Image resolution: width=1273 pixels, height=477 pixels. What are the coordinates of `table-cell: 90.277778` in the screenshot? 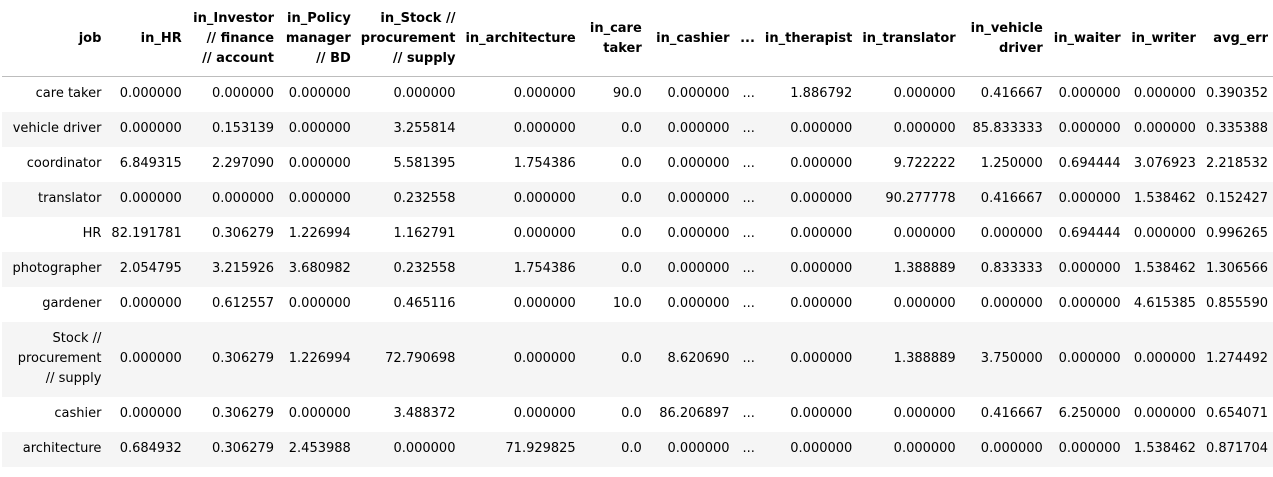 It's located at (920, 198).